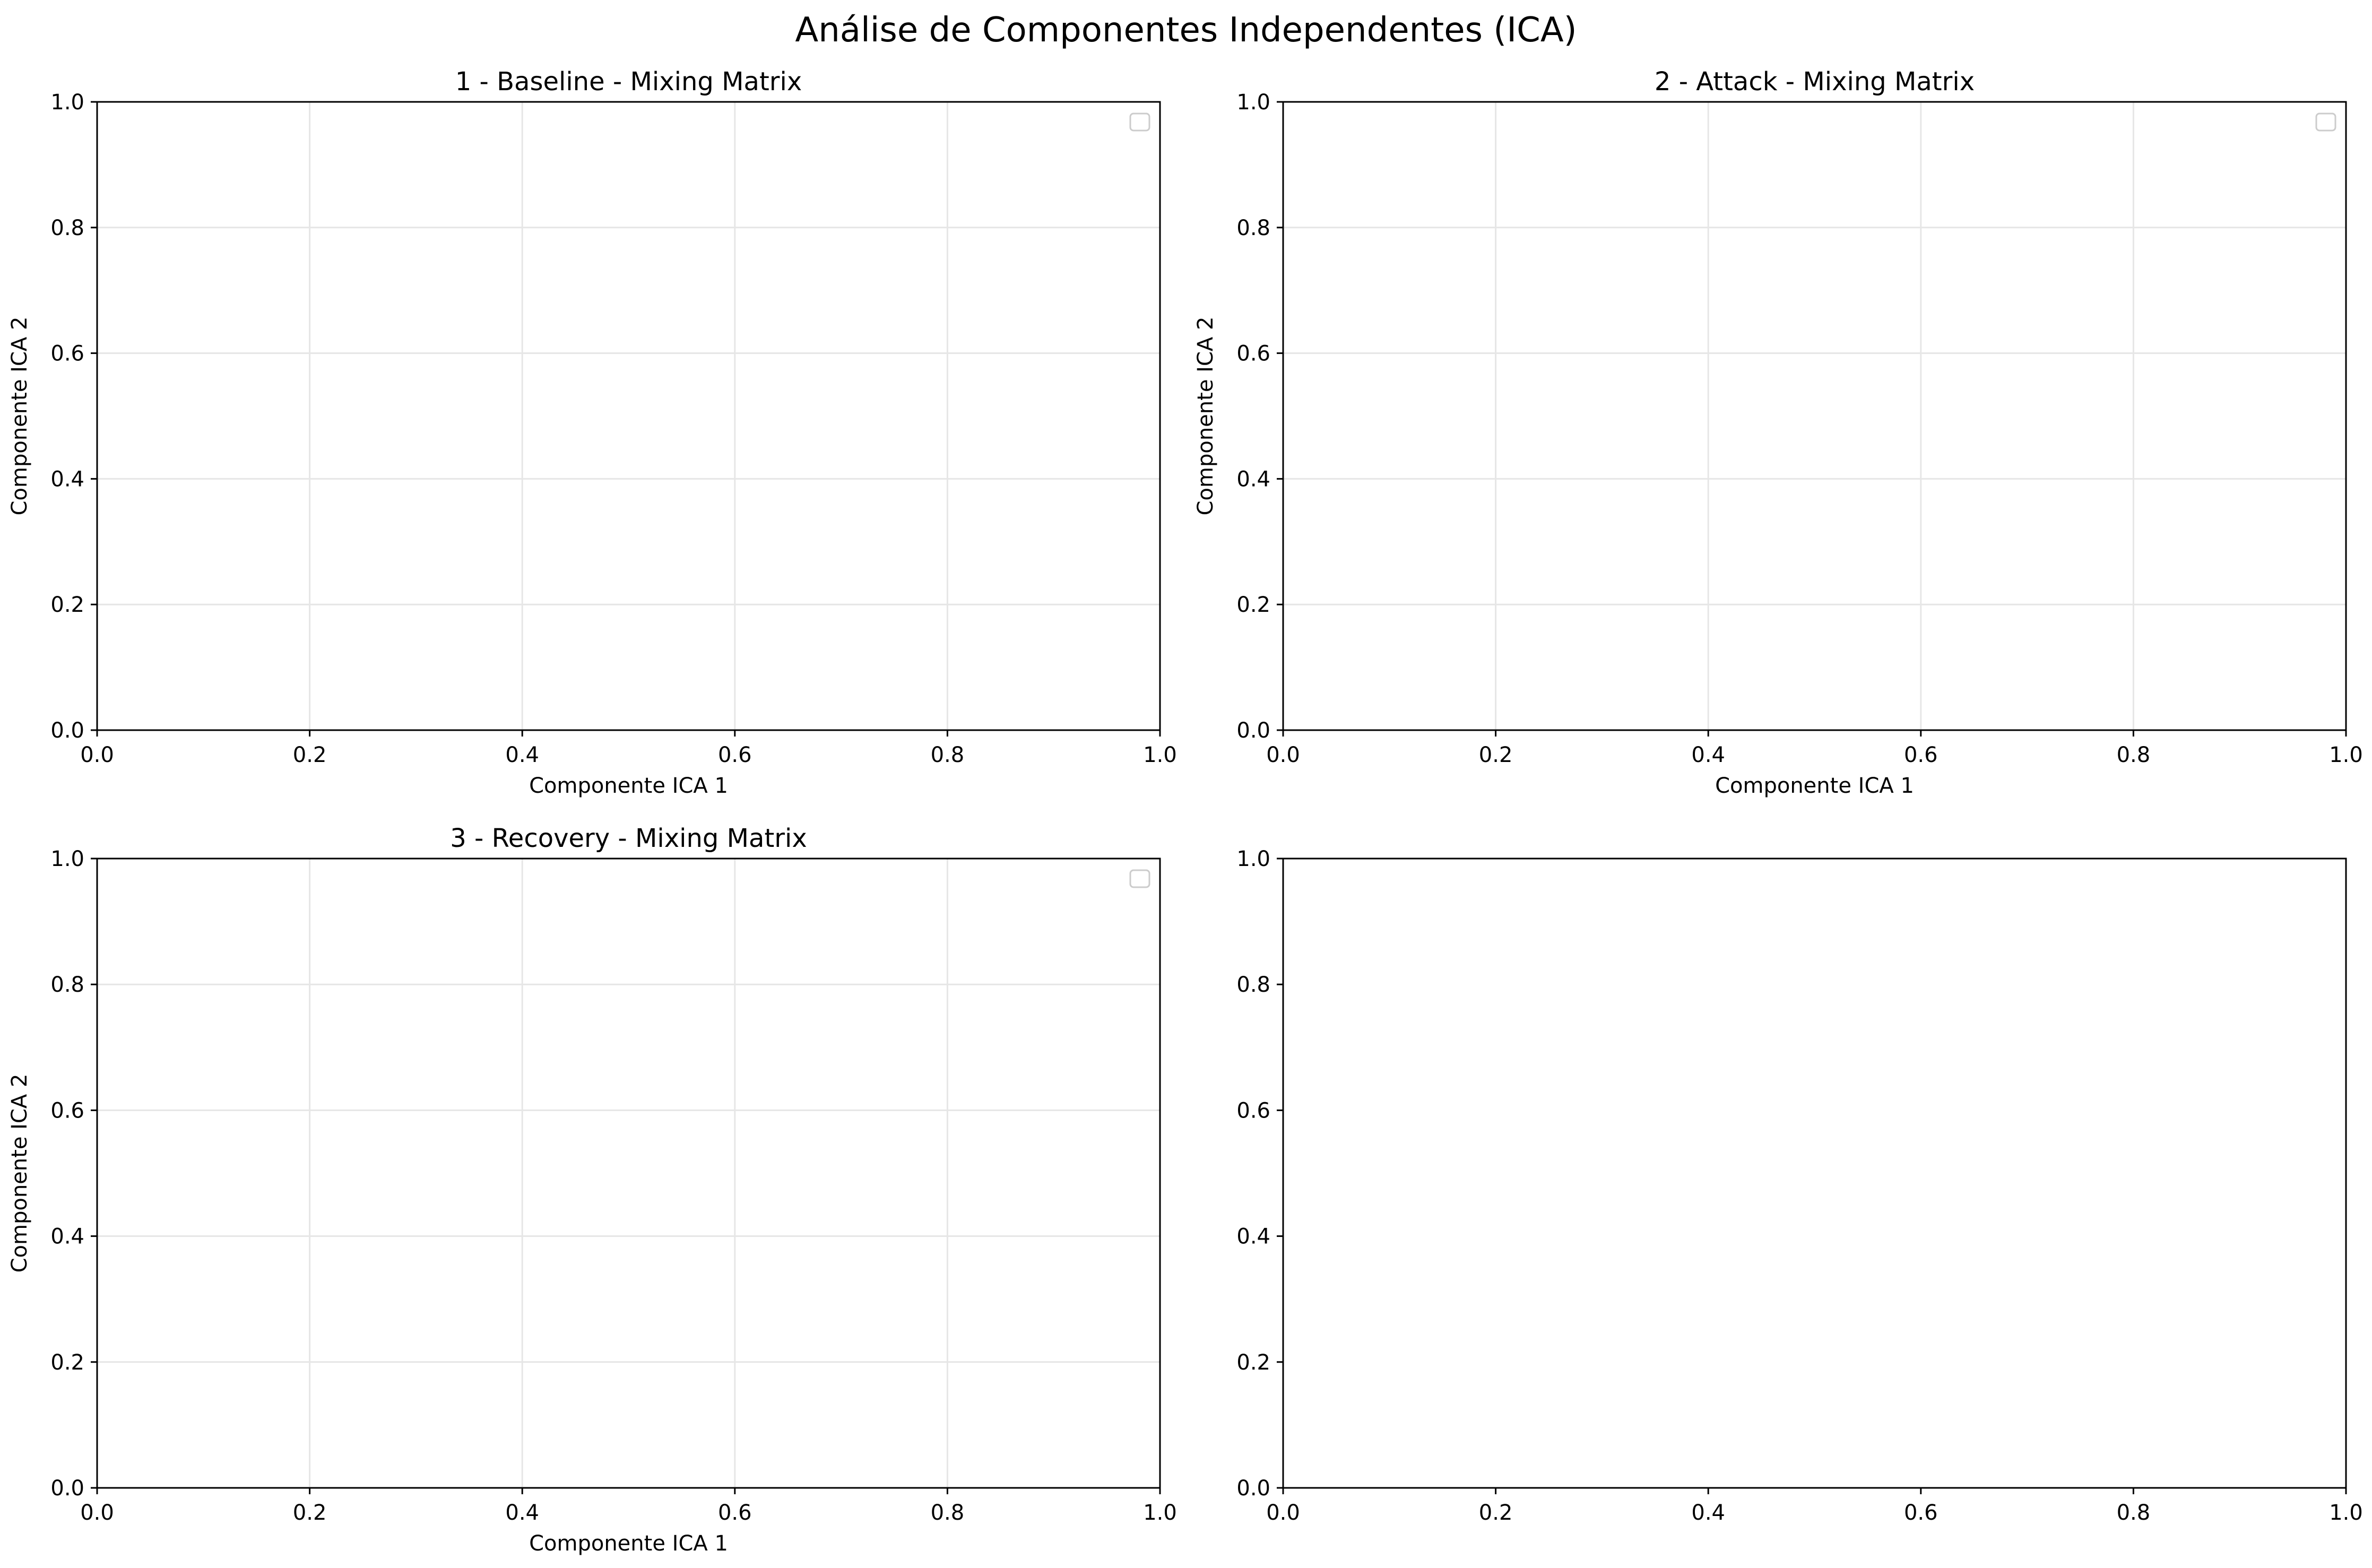  What do you see at coordinates (628, 82) in the screenshot?
I see `subplot-title: 1 - Baseline - Mixing Matrix` at bounding box center [628, 82].